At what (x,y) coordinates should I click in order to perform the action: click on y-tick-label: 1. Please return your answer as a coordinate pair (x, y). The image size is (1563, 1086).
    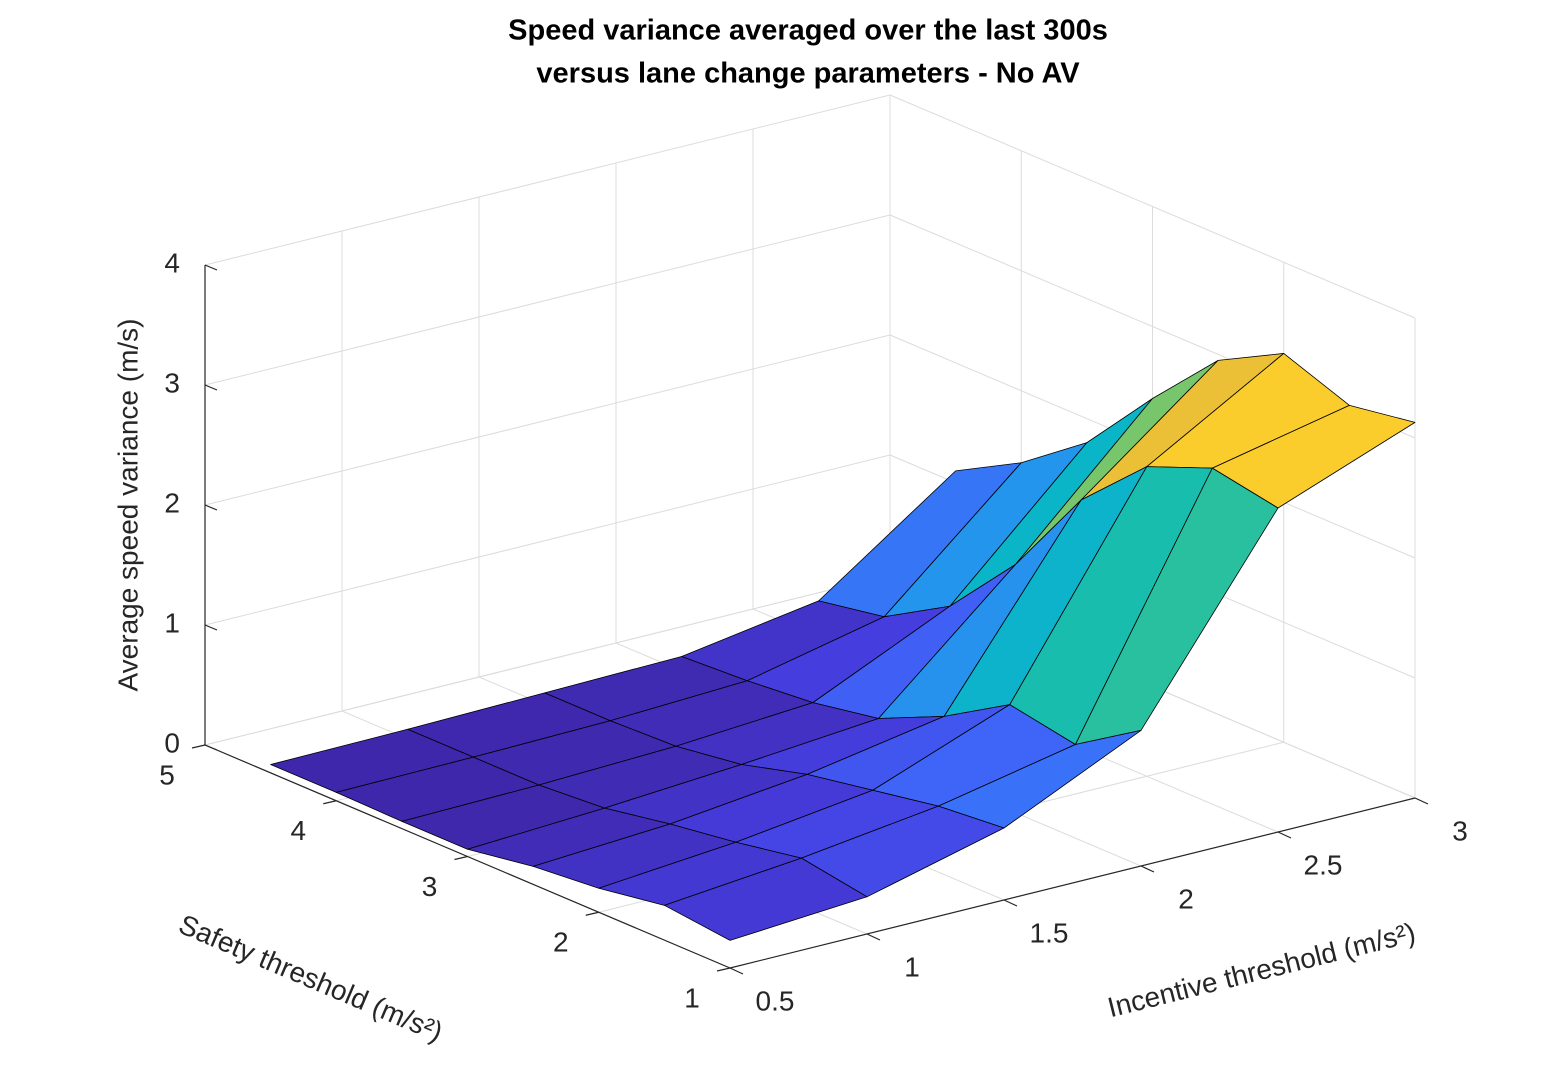
    Looking at the image, I should click on (692, 997).